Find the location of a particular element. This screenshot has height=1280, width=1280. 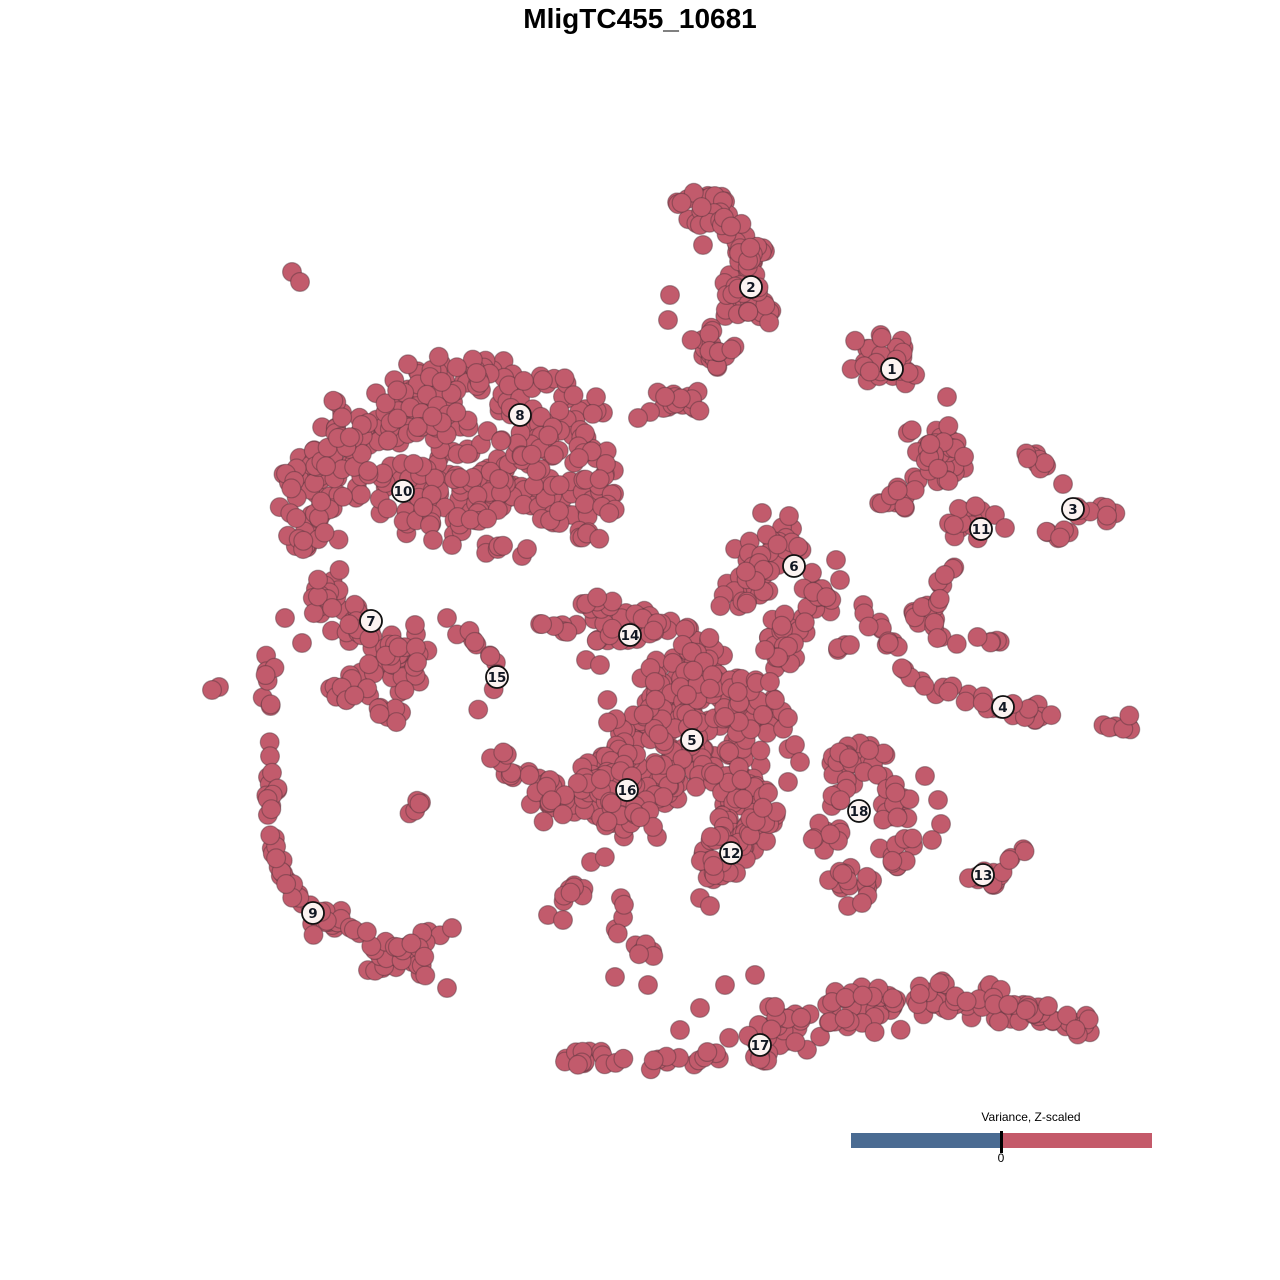

cluster-label-5: 5 is located at coordinates (692, 740).